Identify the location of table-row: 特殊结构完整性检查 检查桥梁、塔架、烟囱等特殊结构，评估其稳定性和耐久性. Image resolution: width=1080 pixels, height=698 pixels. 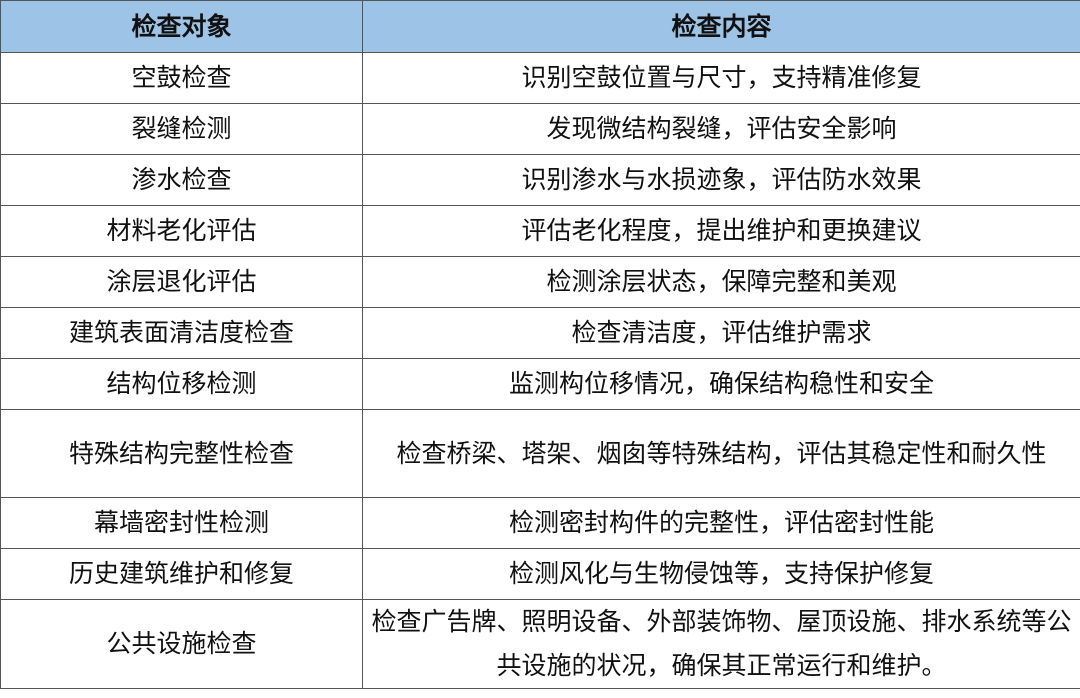
(540, 453).